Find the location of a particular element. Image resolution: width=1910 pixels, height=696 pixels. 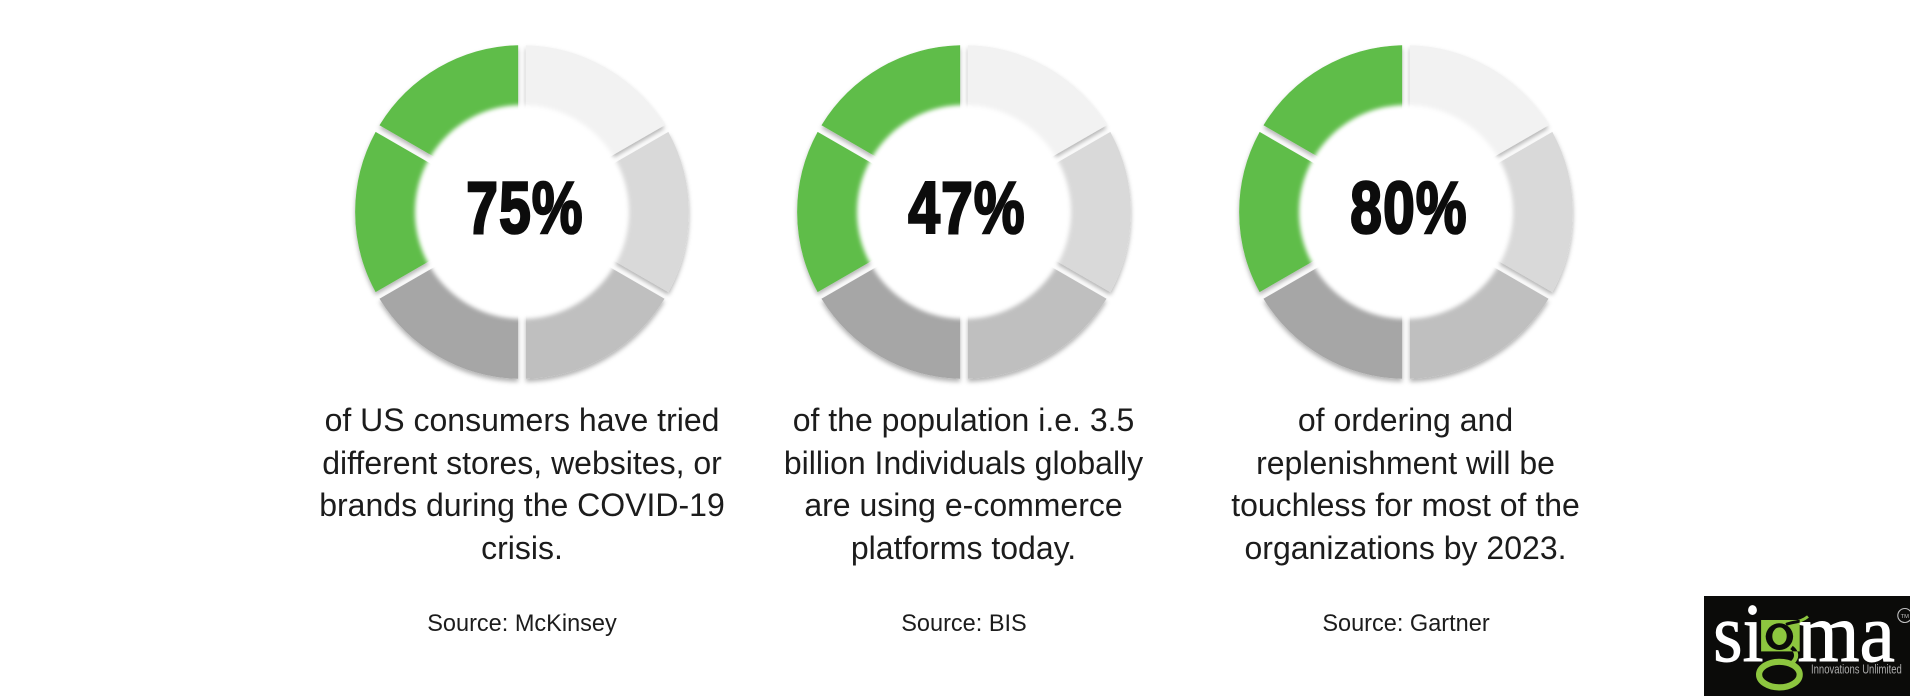

svg-text: si is located at coordinates (1738, 638).